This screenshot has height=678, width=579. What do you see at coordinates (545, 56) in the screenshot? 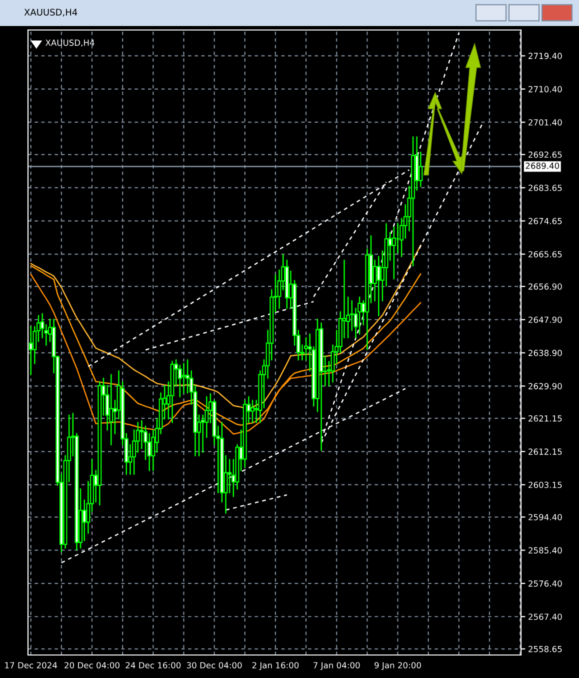
I see `y-tick-label: 2719.40` at bounding box center [545, 56].